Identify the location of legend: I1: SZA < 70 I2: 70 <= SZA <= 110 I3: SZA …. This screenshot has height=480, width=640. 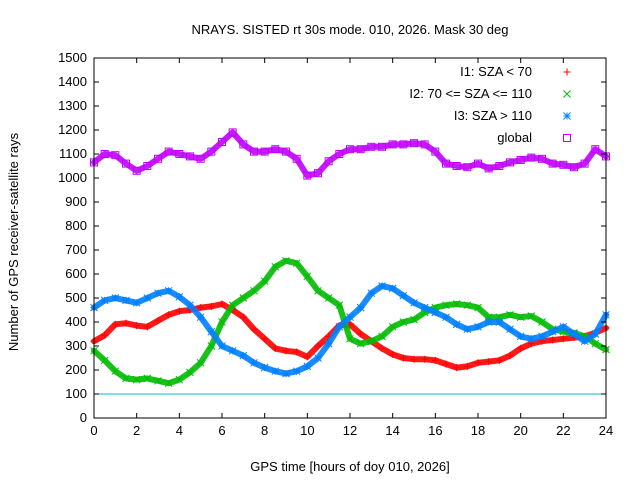
(490, 104).